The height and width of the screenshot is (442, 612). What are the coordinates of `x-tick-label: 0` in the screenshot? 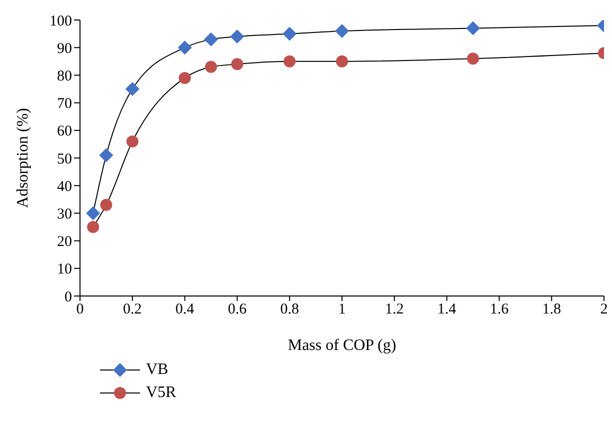 It's located at (80, 310).